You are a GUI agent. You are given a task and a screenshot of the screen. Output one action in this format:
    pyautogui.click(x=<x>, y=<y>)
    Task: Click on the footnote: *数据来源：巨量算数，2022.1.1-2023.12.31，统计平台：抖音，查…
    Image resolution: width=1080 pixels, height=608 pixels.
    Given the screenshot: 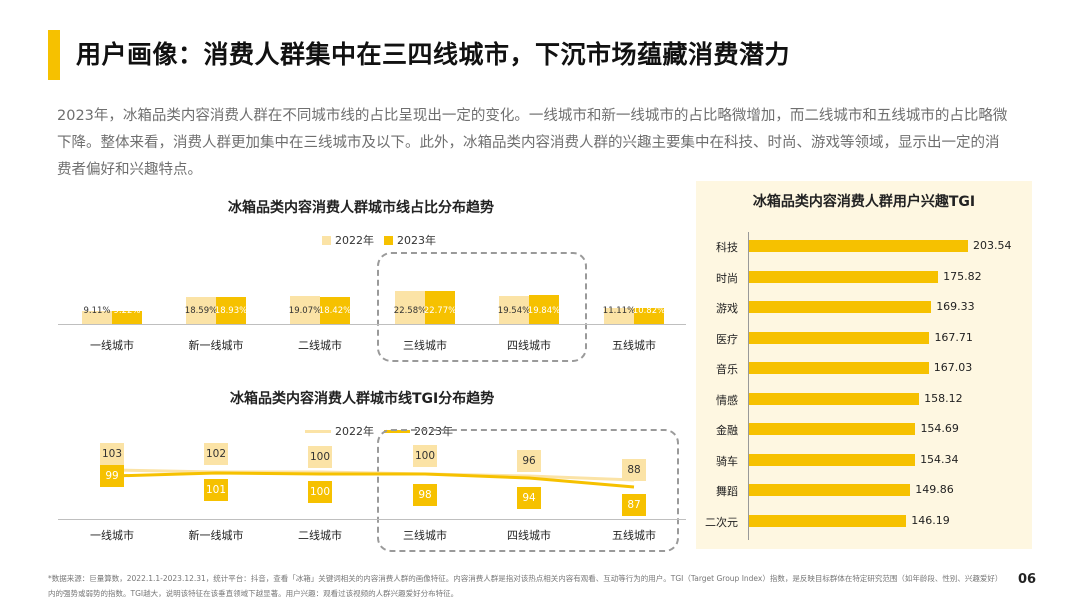 What is the action you would take?
    pyautogui.click(x=525, y=586)
    